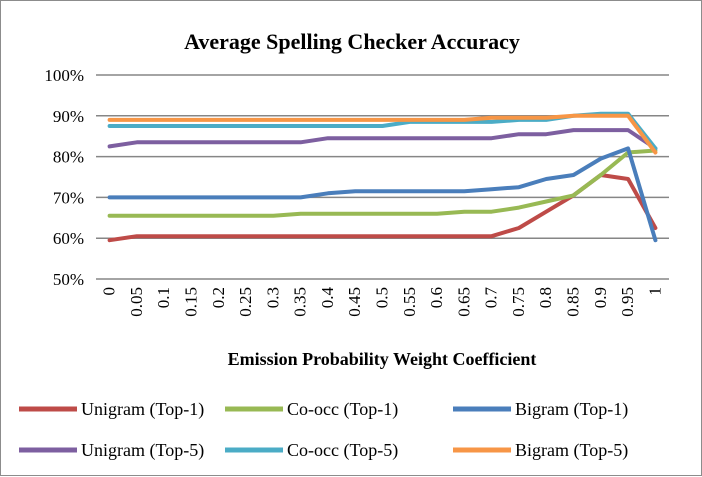 This screenshot has height=477, width=702. I want to click on x-tick-label: 0.45, so click(354, 302).